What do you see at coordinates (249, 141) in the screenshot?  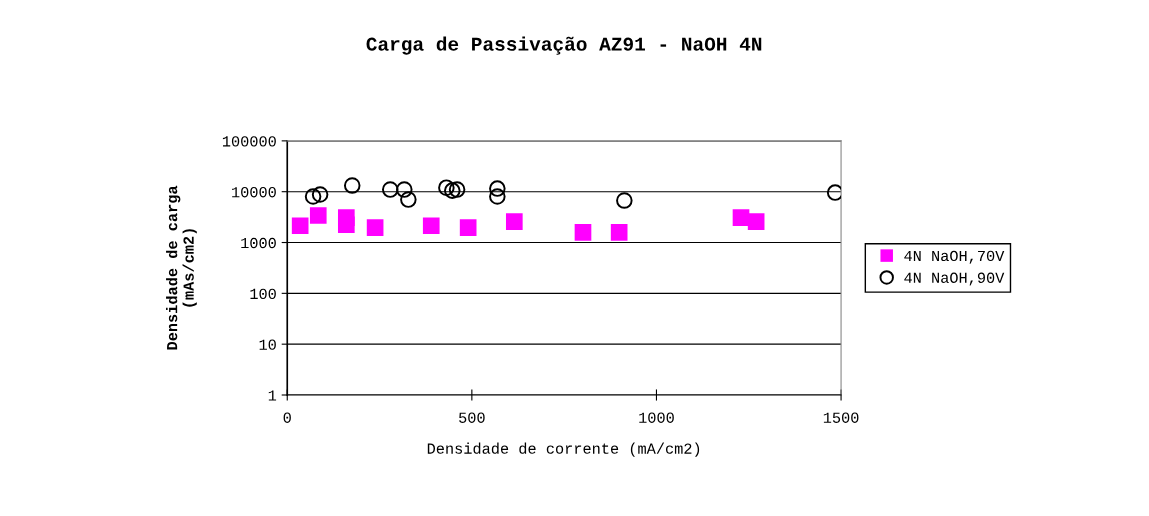 I see `y-tick-label: 100000` at bounding box center [249, 141].